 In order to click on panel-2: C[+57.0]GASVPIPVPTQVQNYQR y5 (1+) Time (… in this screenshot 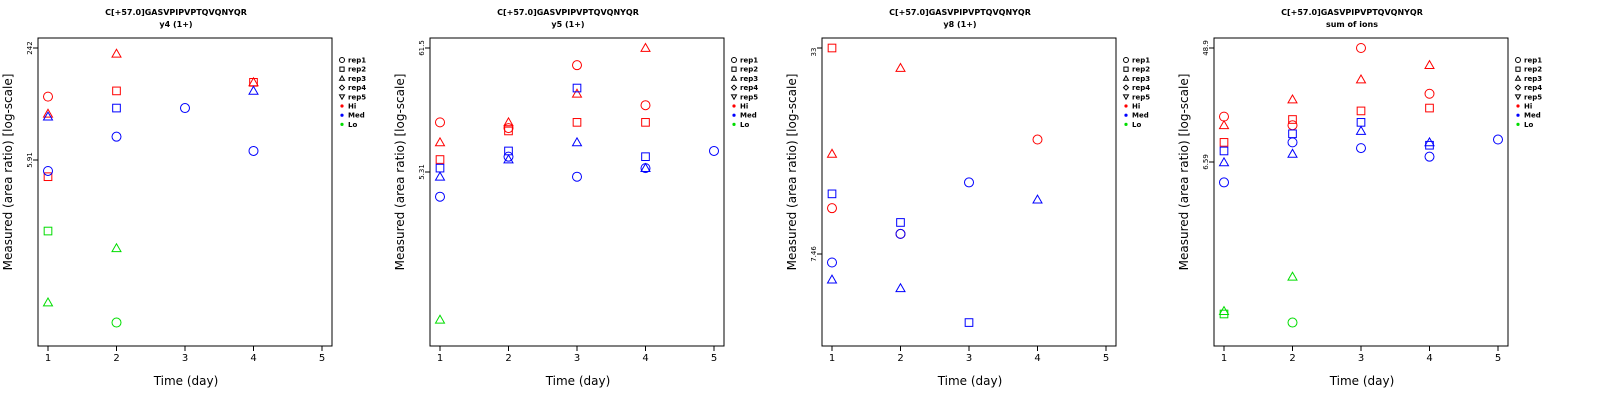, I will do `click(516, 198)`.